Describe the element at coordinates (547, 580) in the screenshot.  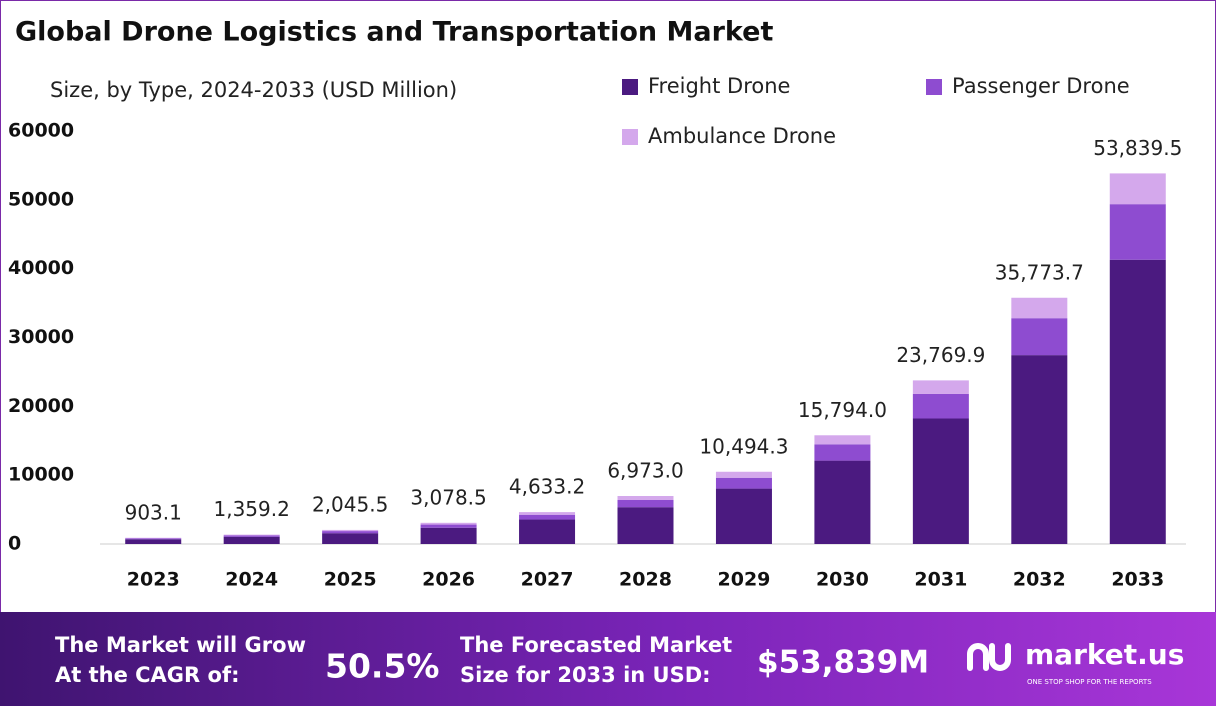
I see `x-tick-label: 2027` at that location.